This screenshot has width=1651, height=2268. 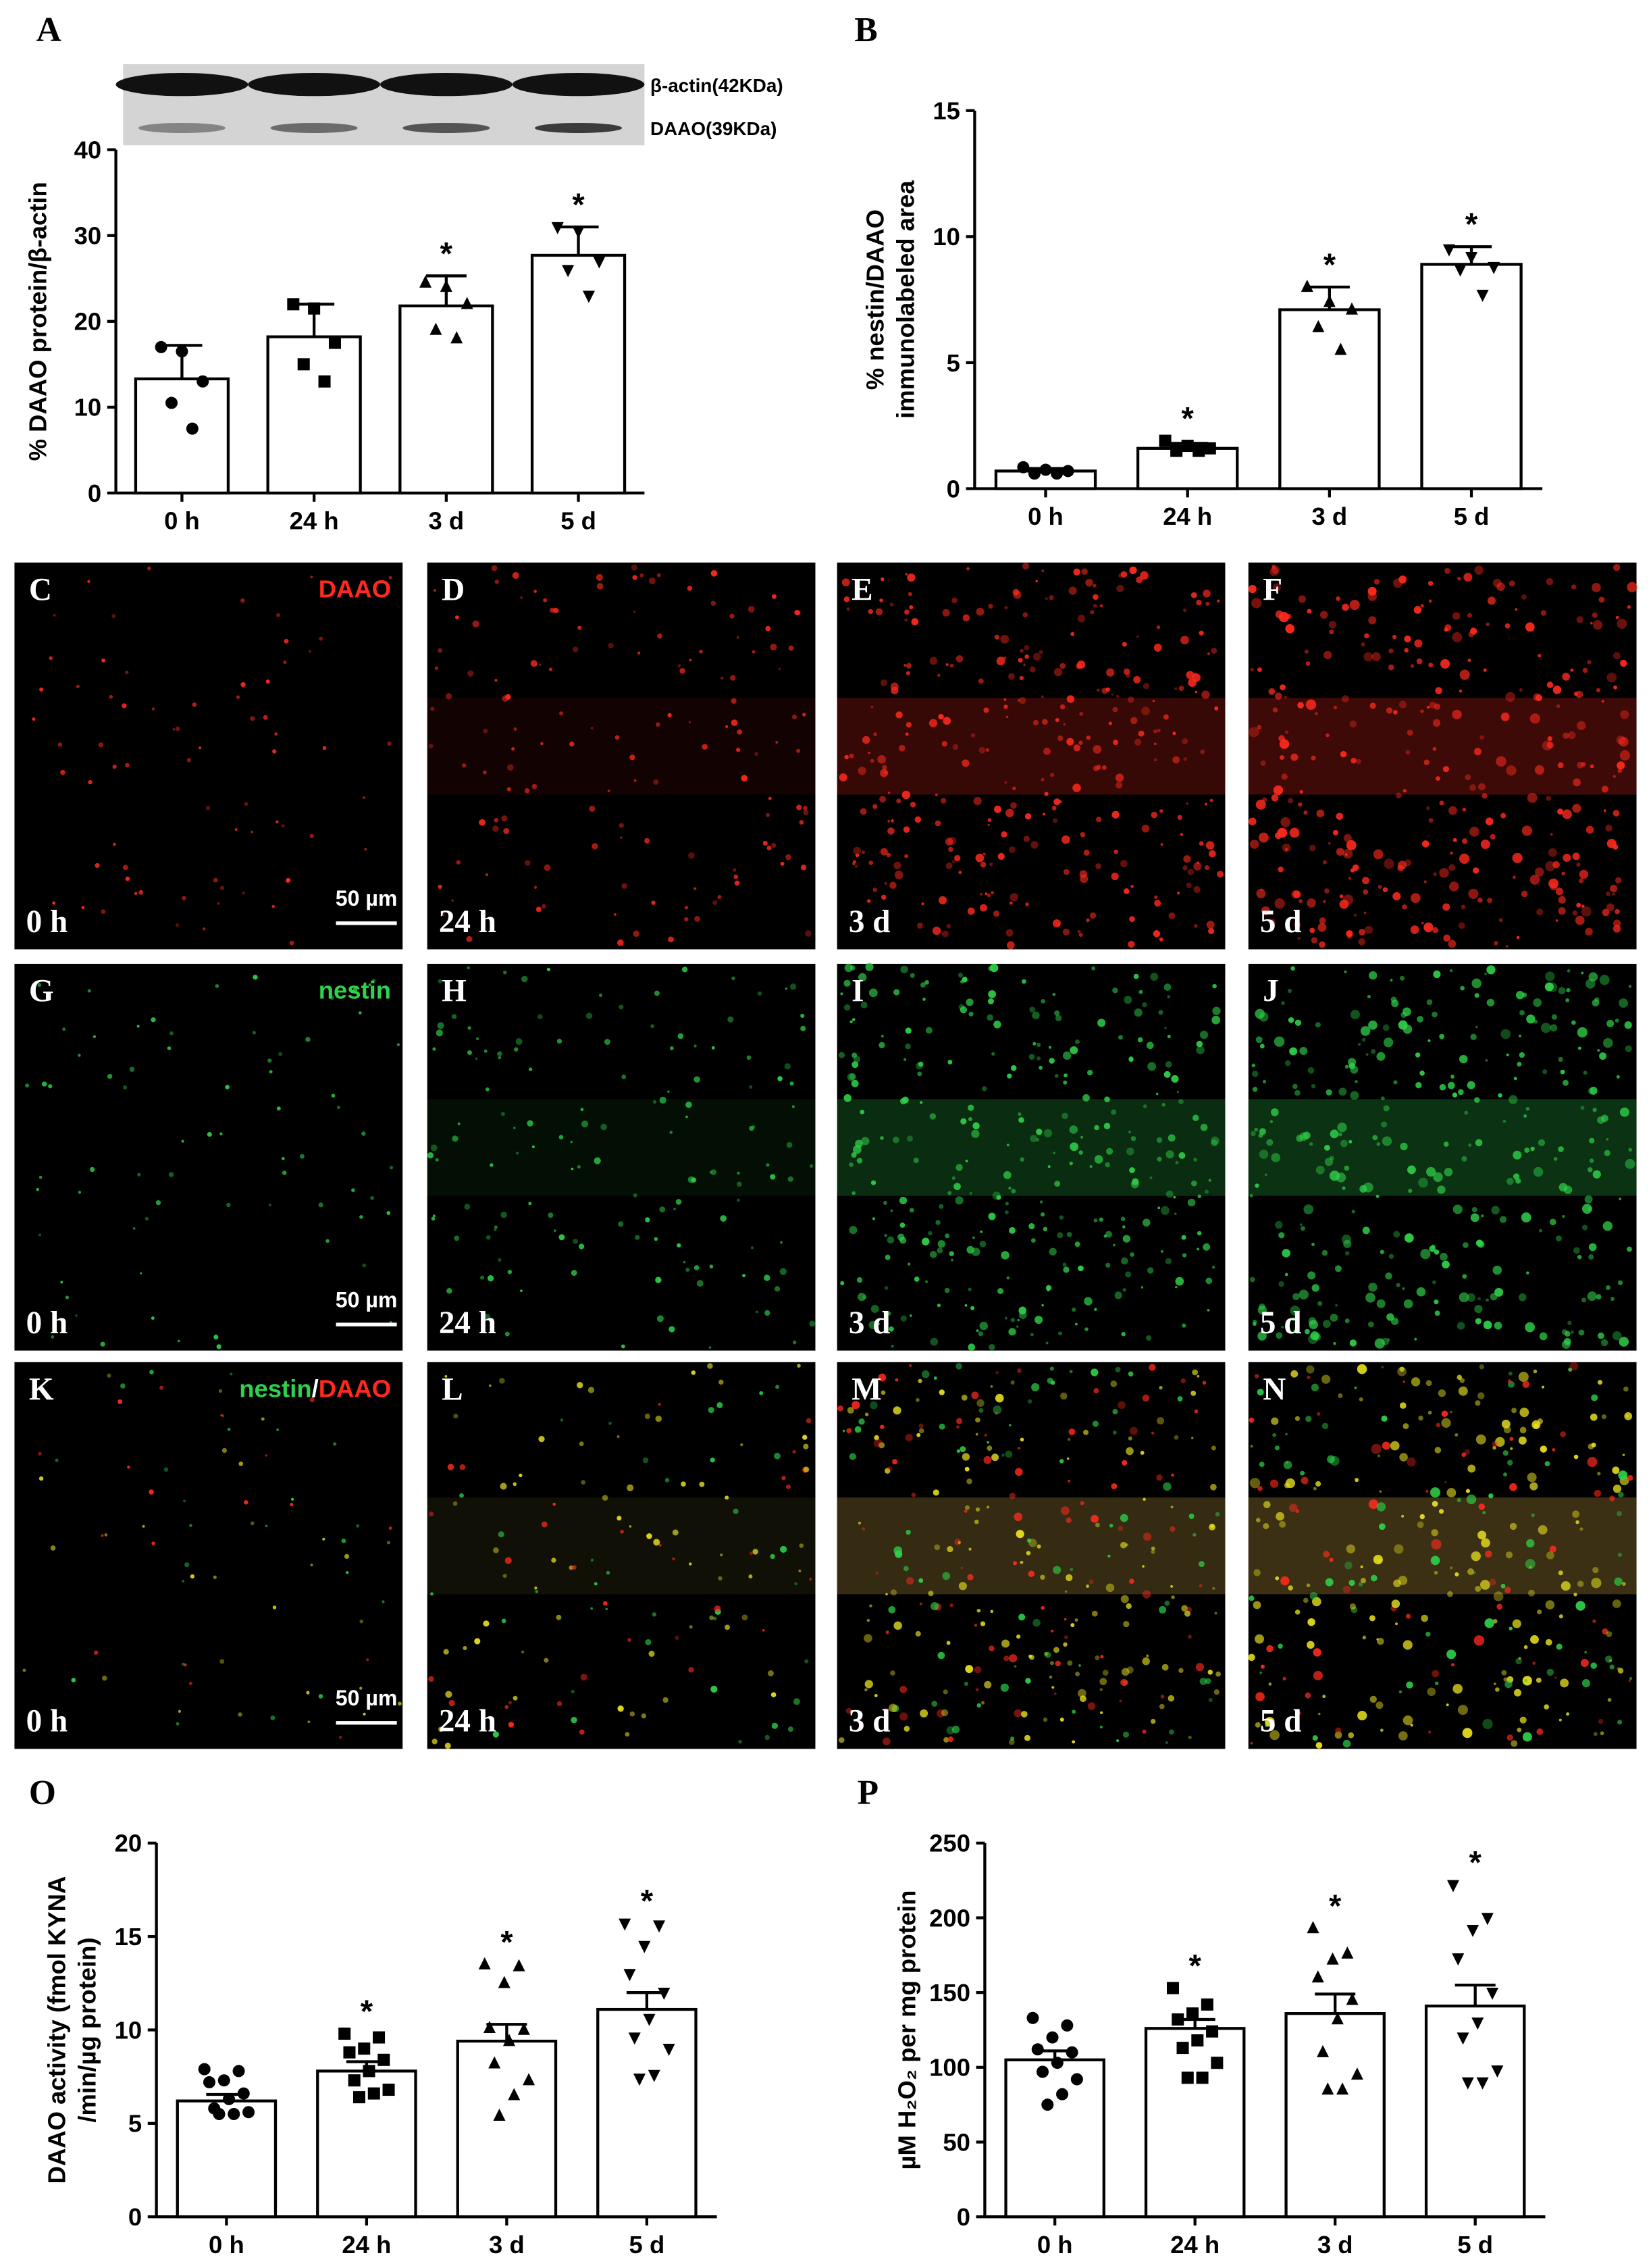 What do you see at coordinates (41, 991) in the screenshot?
I see `micrograph-letter: G` at bounding box center [41, 991].